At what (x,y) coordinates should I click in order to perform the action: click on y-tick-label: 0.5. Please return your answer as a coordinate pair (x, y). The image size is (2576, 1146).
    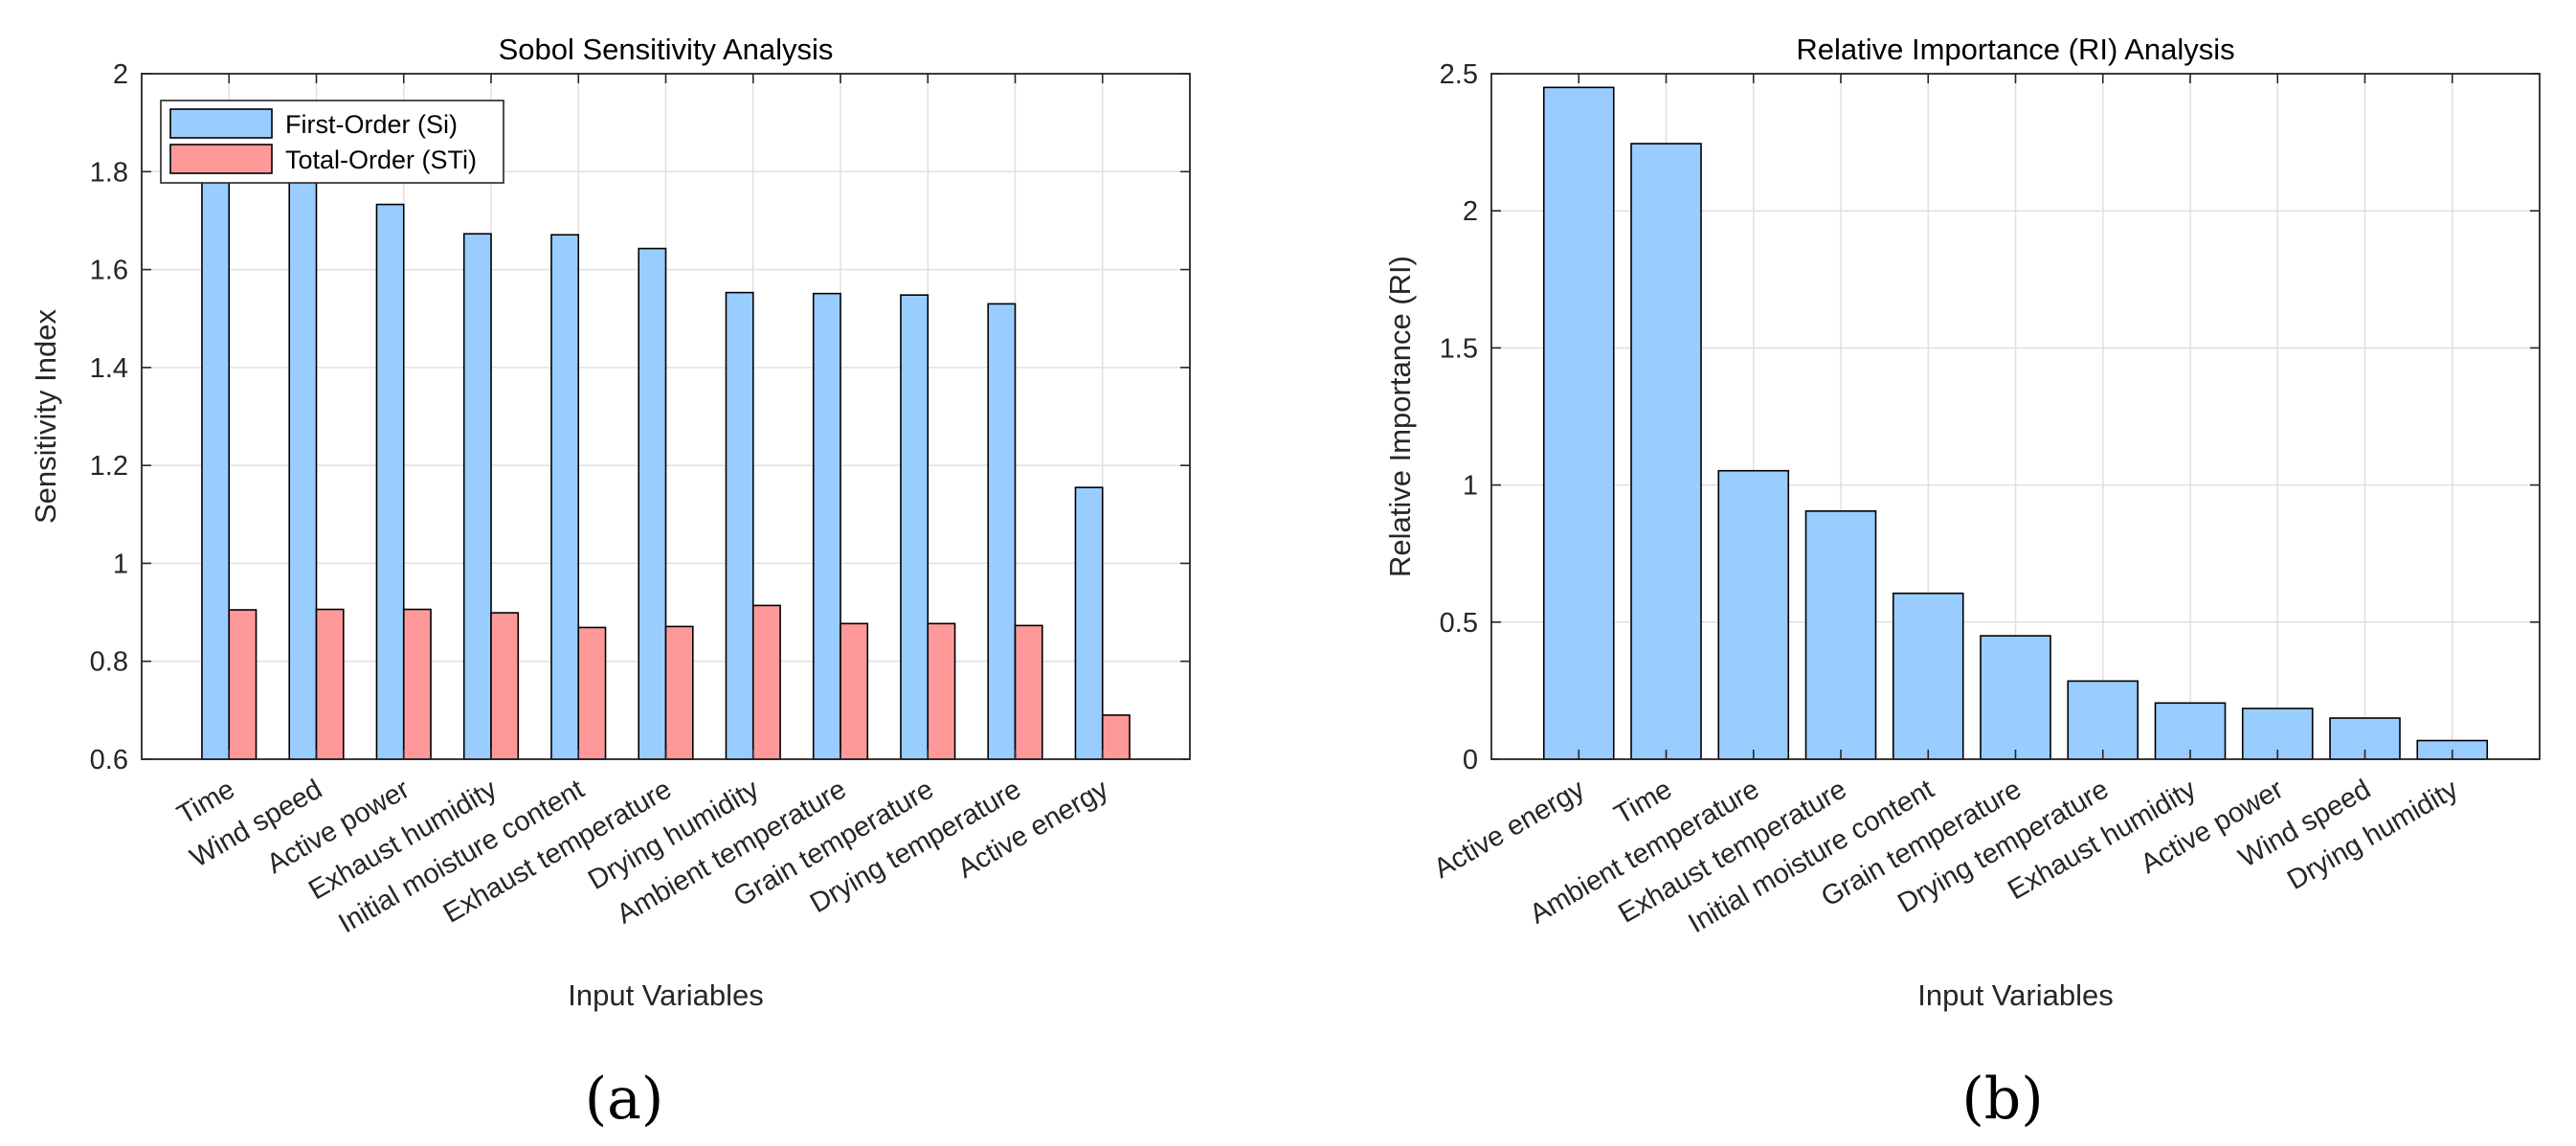
    Looking at the image, I should click on (1459, 623).